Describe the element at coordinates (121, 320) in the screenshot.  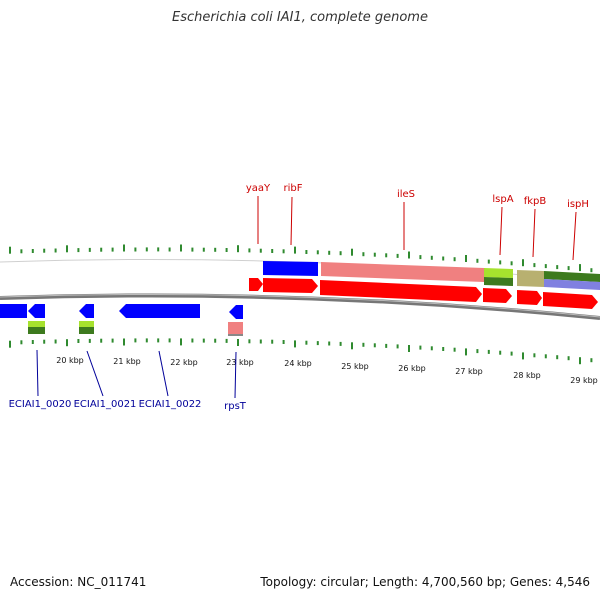
I see `reverse-genes` at that location.